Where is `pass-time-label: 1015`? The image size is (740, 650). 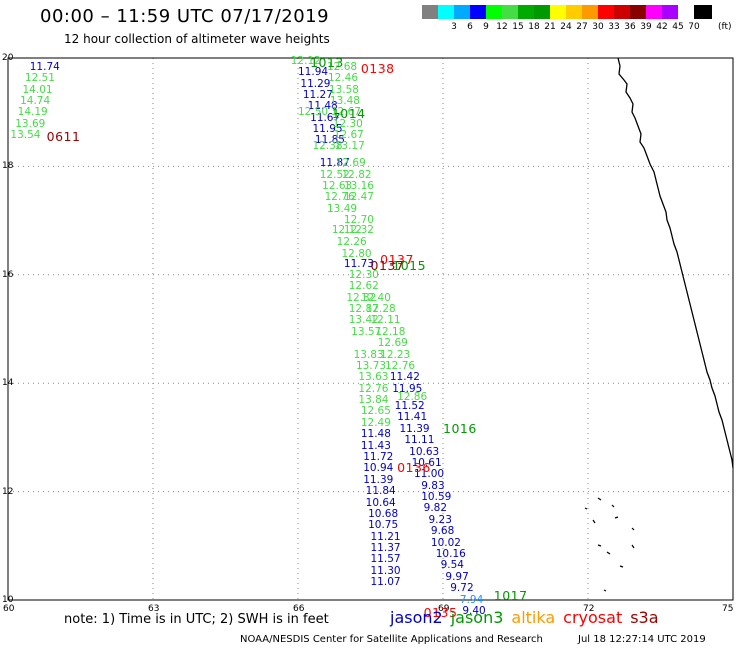 pass-time-label: 1015 is located at coordinates (409, 265).